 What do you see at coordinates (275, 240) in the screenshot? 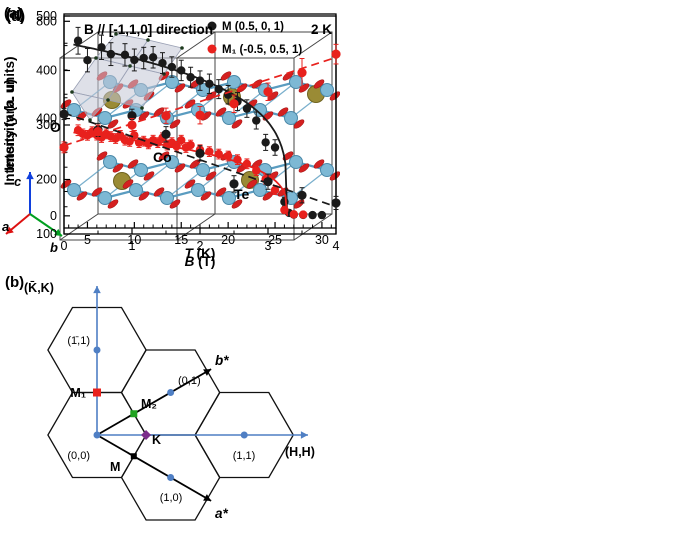
I see `x-tick-label: 25` at bounding box center [275, 240].